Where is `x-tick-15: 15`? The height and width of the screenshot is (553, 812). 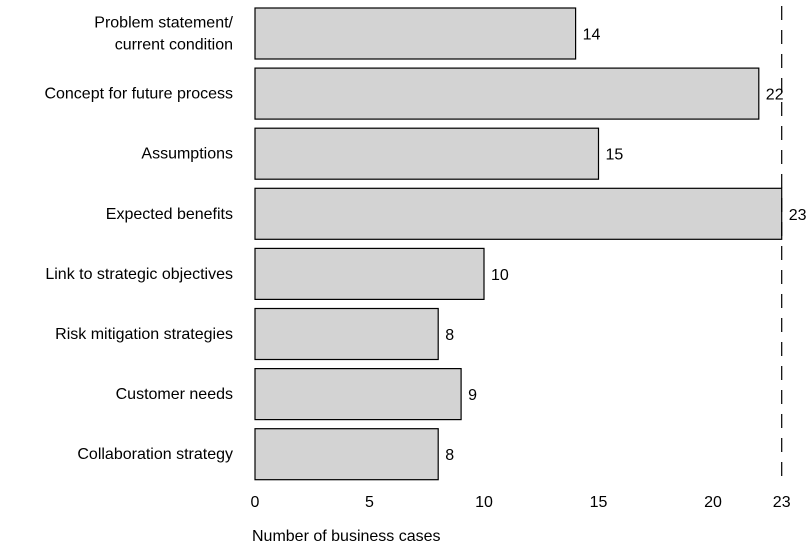 x-tick-15: 15 is located at coordinates (599, 502).